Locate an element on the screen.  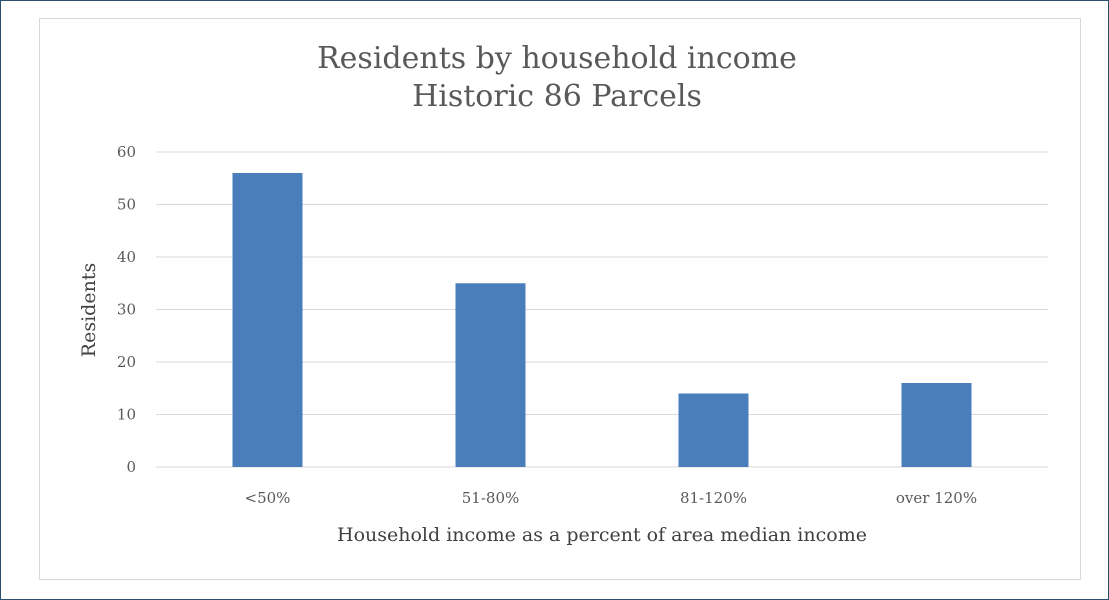
y-tick-label: 20 is located at coordinates (126, 362).